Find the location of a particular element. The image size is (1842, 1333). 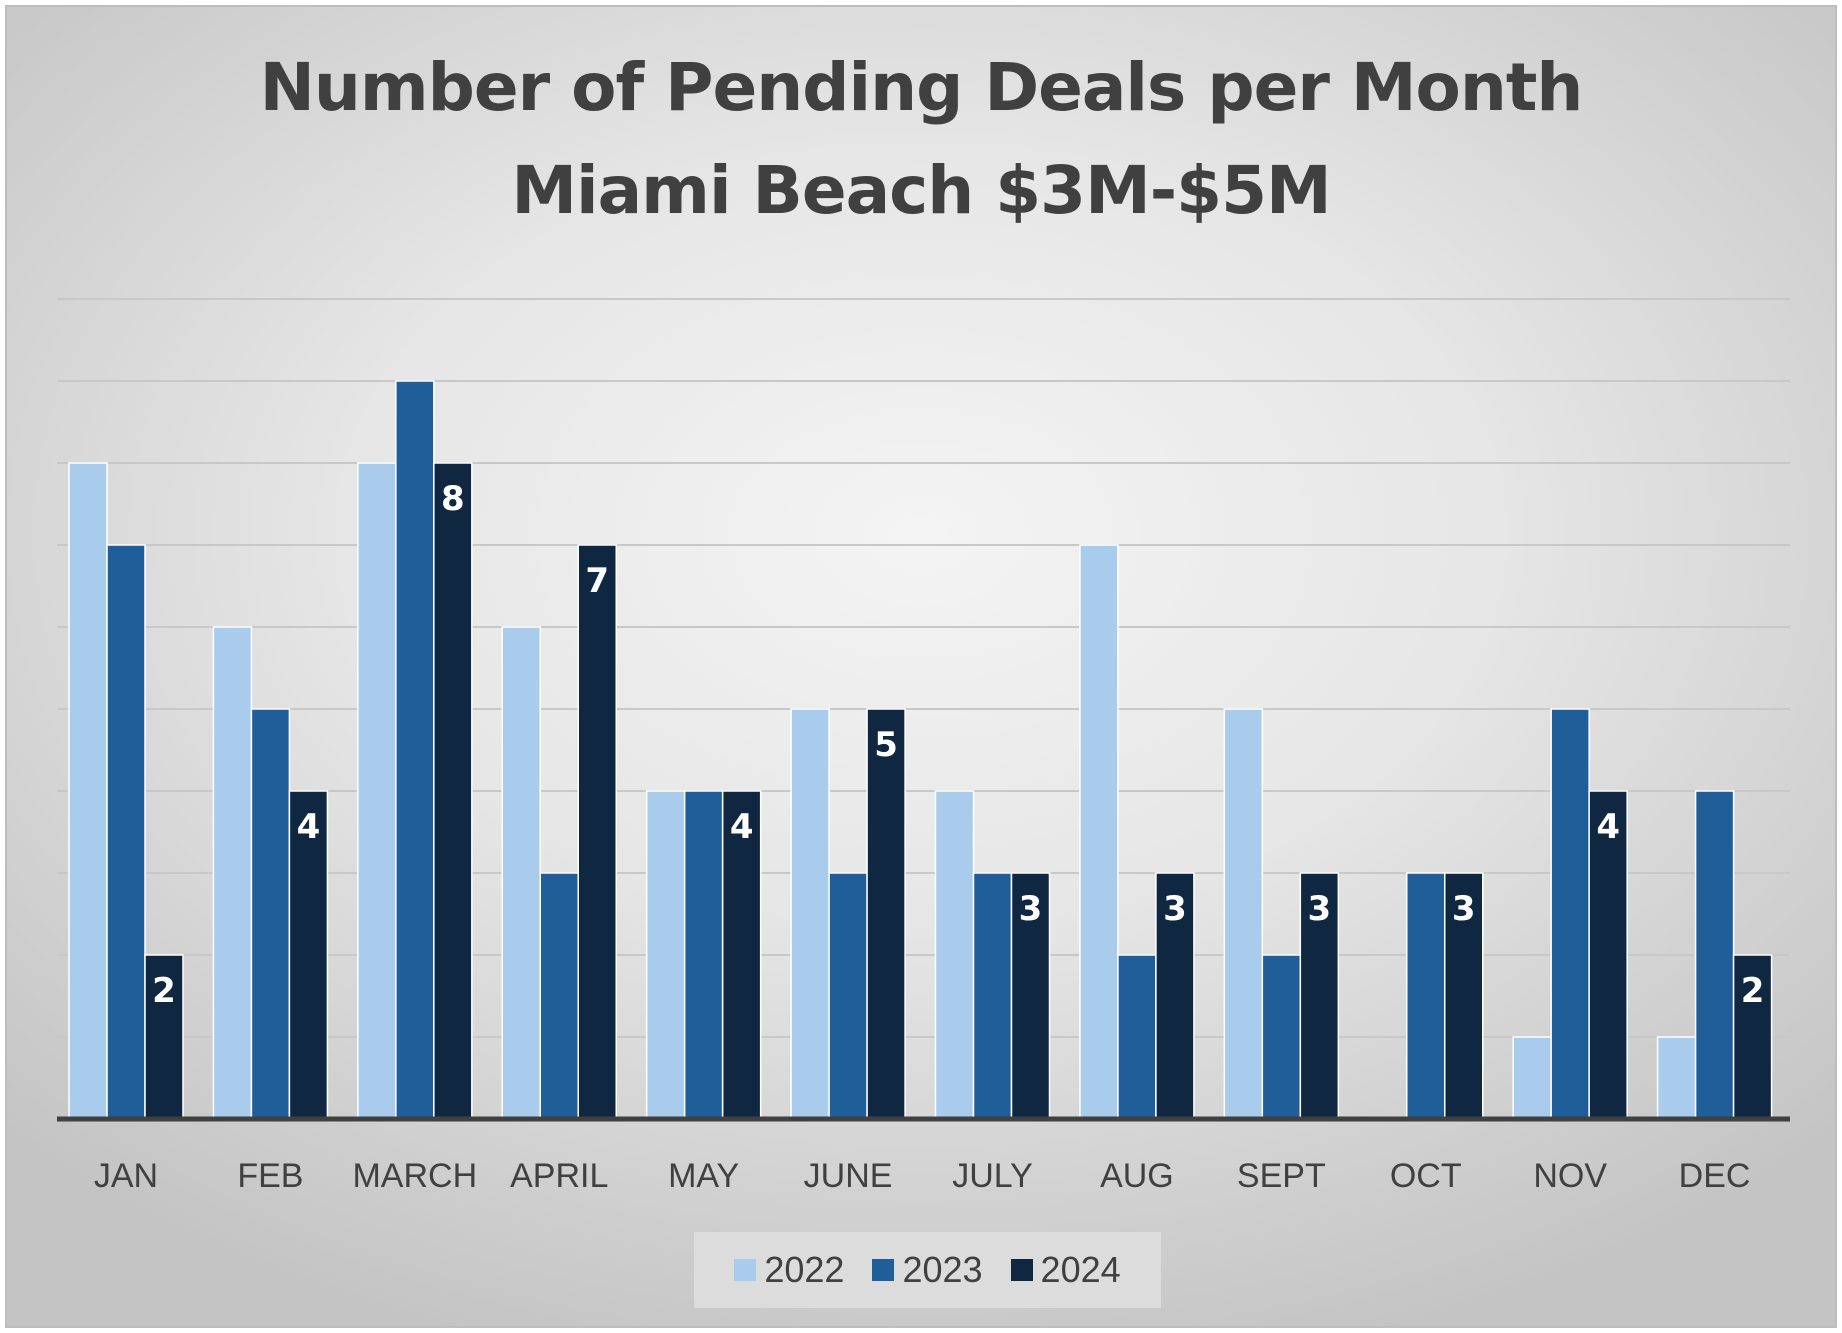

data-label: 5 is located at coordinates (886, 745).